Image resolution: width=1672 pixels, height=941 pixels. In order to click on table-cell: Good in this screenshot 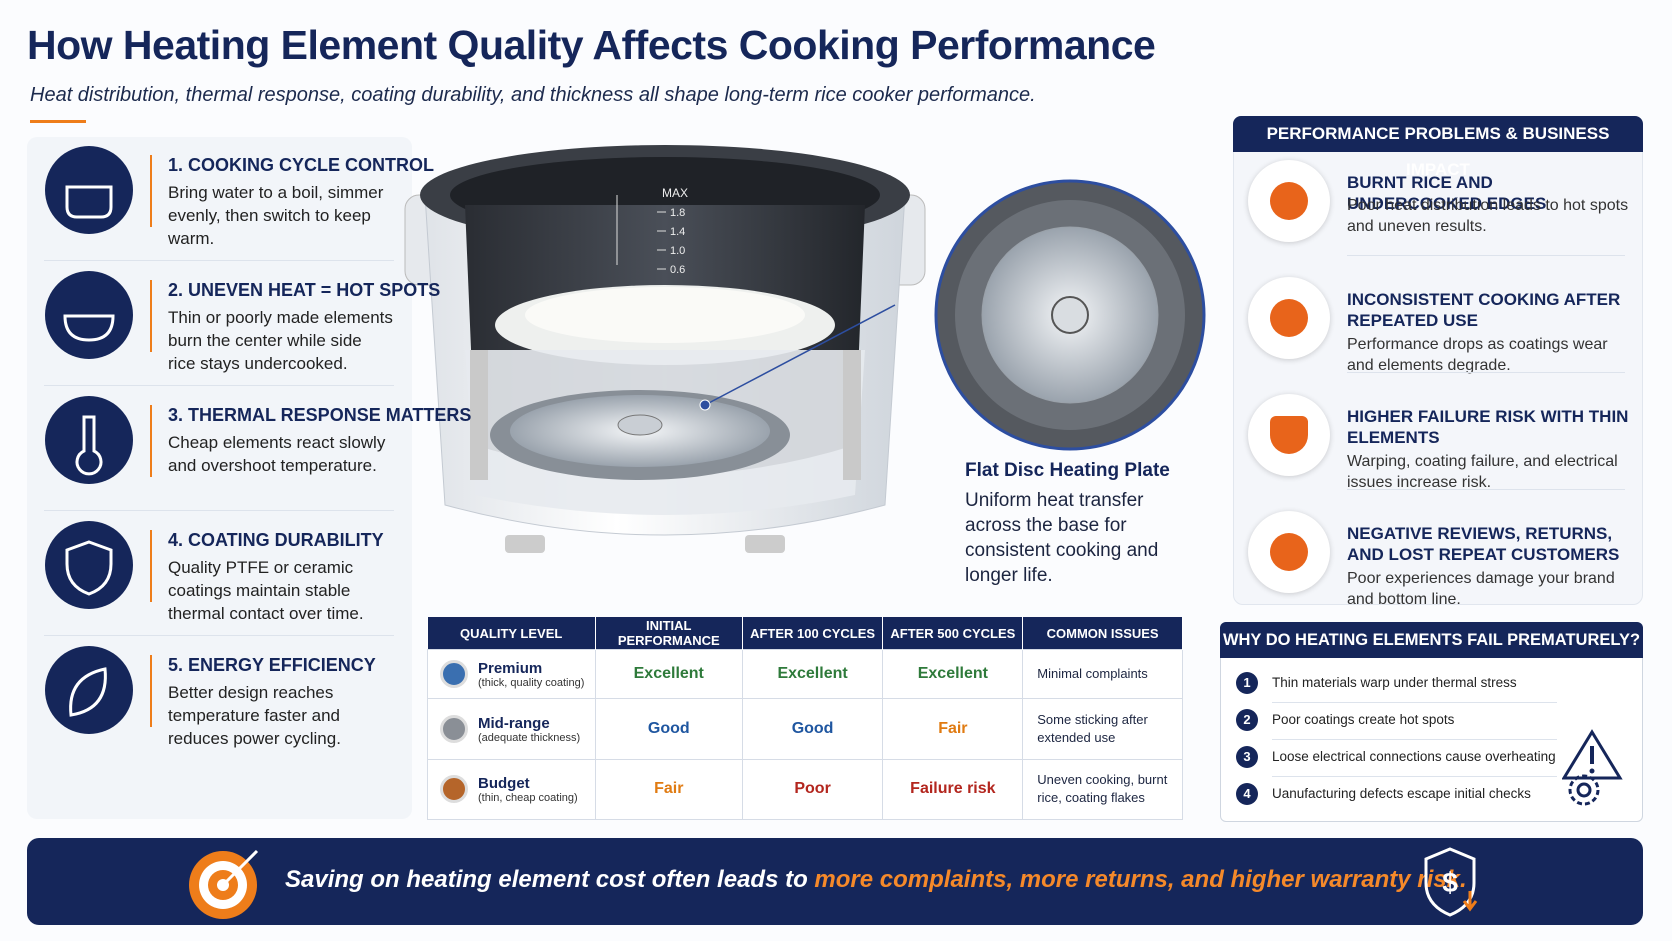, I will do `click(812, 729)`.